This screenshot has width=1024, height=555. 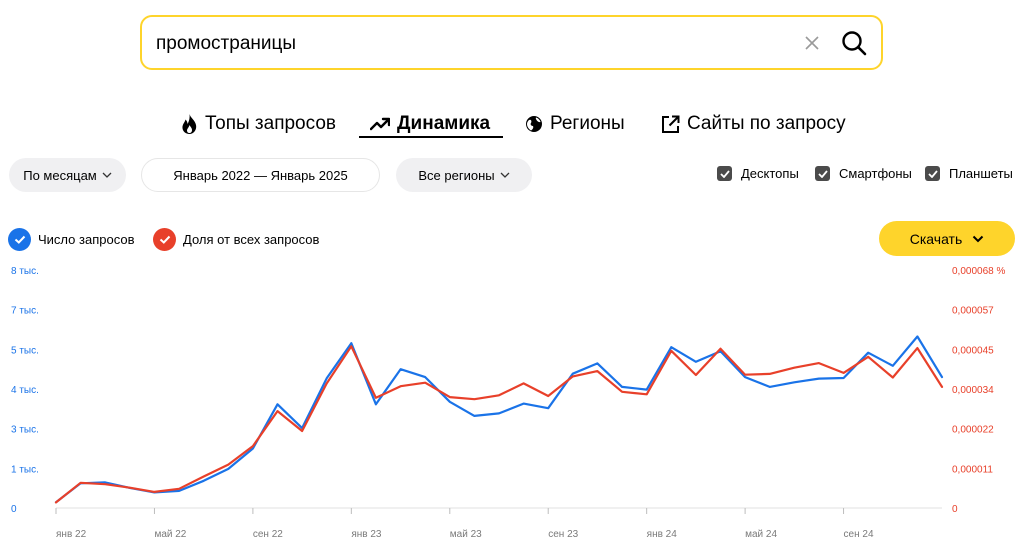 What do you see at coordinates (936, 238) in the screenshot?
I see `download-label: Скачать` at bounding box center [936, 238].